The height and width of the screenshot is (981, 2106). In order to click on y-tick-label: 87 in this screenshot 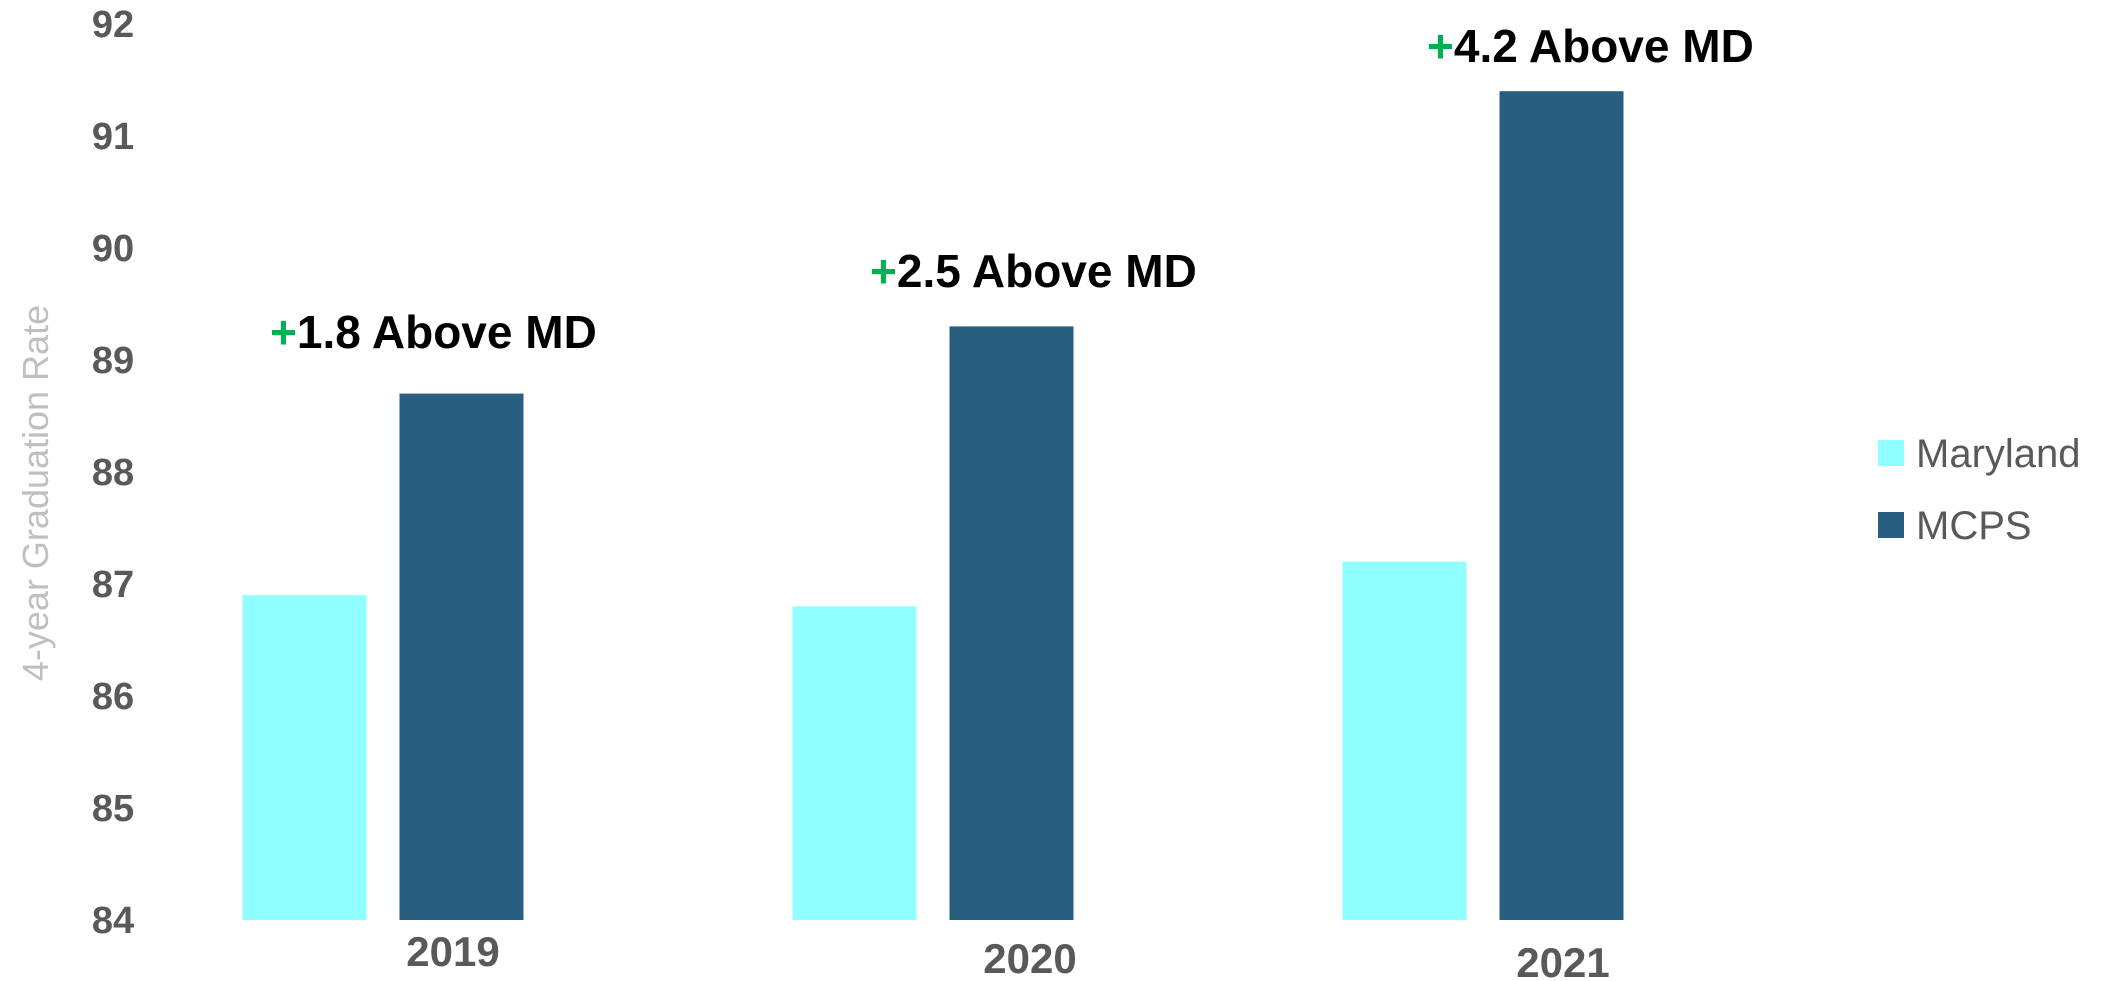, I will do `click(113, 585)`.